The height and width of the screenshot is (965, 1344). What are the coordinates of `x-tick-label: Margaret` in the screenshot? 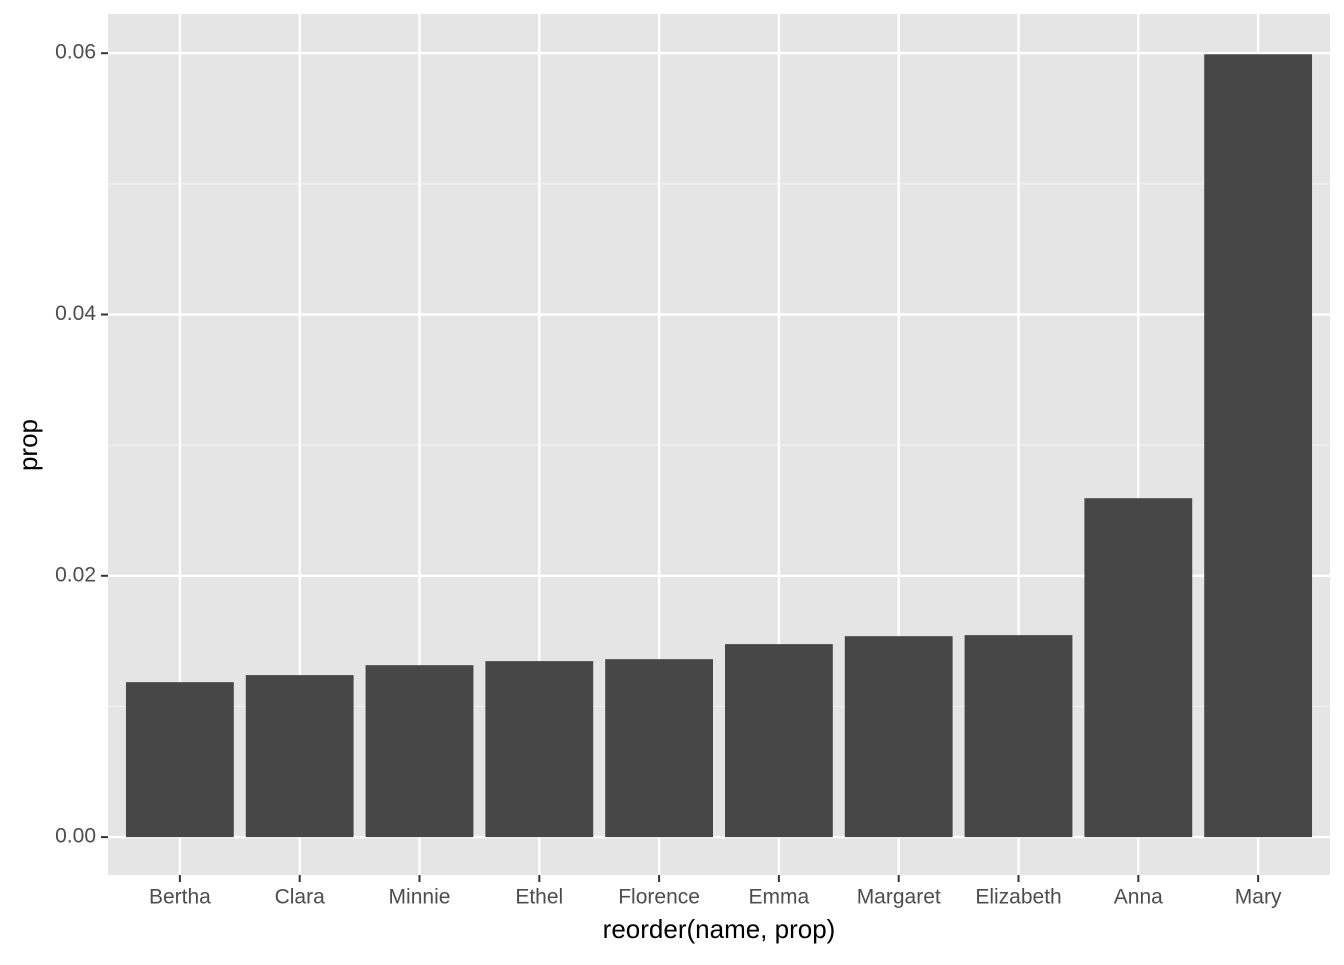 It's located at (899, 897).